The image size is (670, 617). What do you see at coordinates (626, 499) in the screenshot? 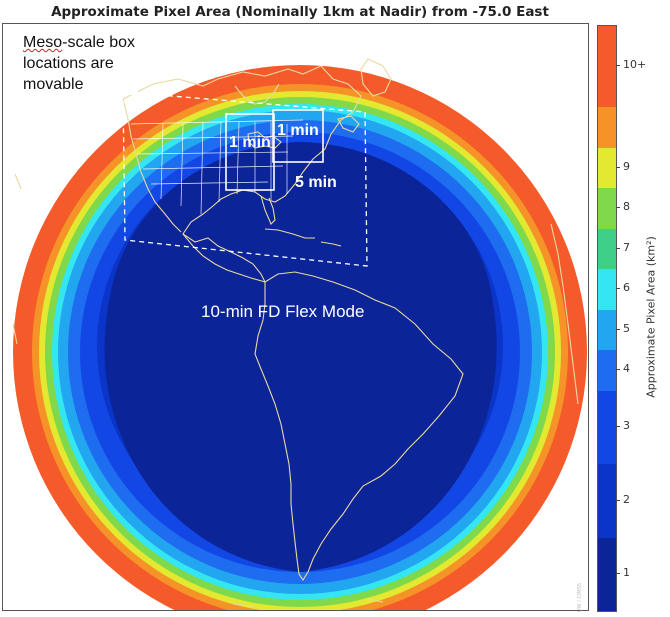
I see `colorbar-label-2: 2` at bounding box center [626, 499].